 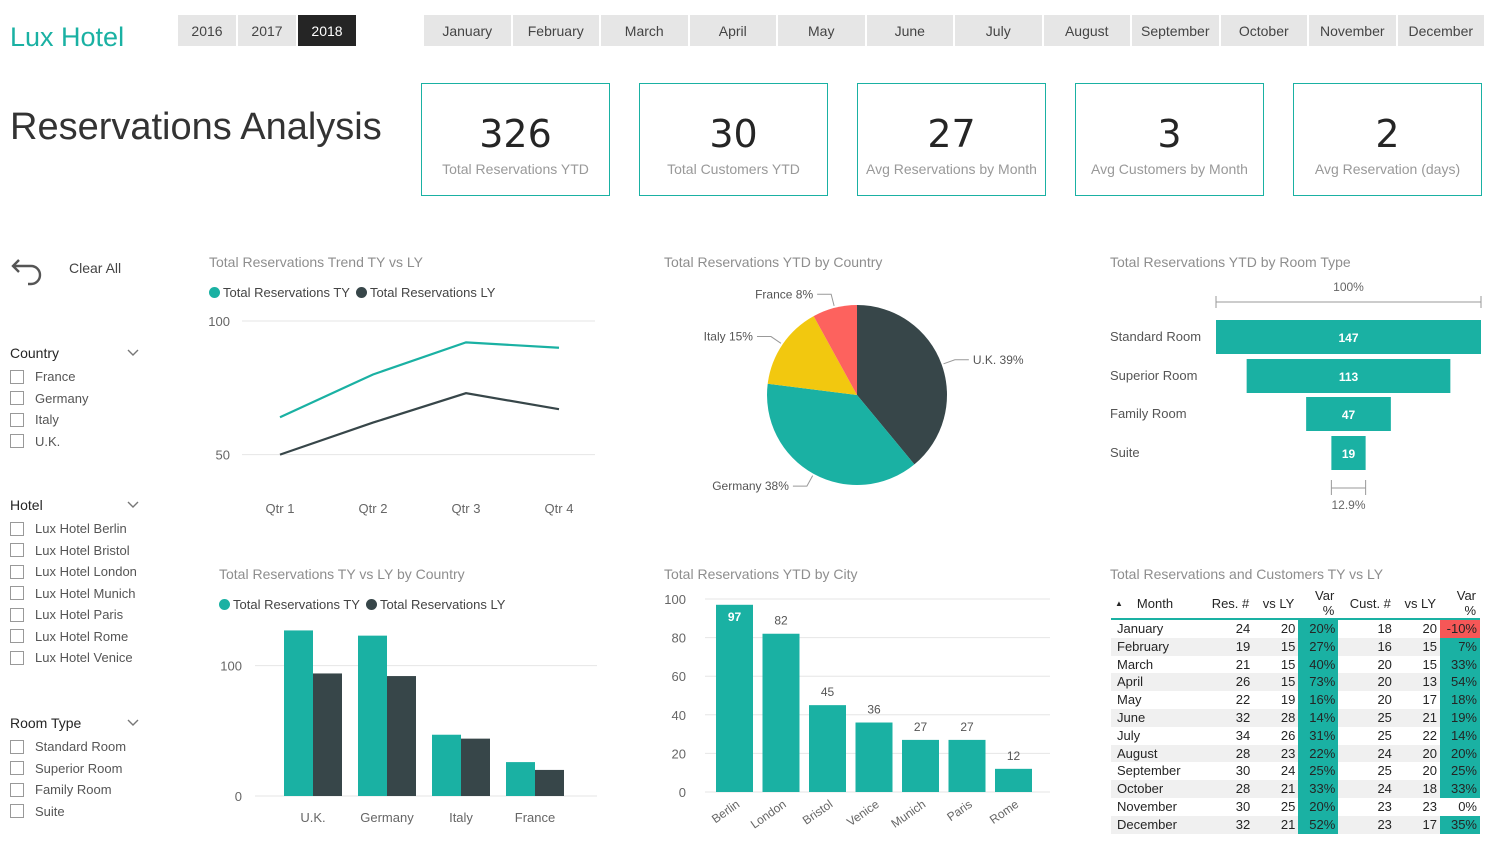 I want to click on kpi-card-avg-reservations: 27 Avg Reservations by Month, so click(x=951, y=139).